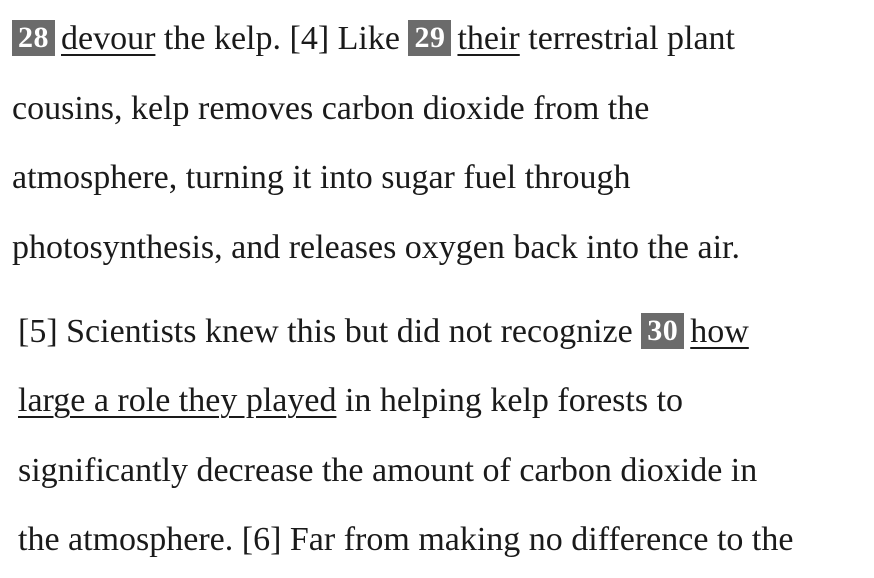 This screenshot has height=578, width=874. I want to click on question-number-30: 30, so click(663, 331).